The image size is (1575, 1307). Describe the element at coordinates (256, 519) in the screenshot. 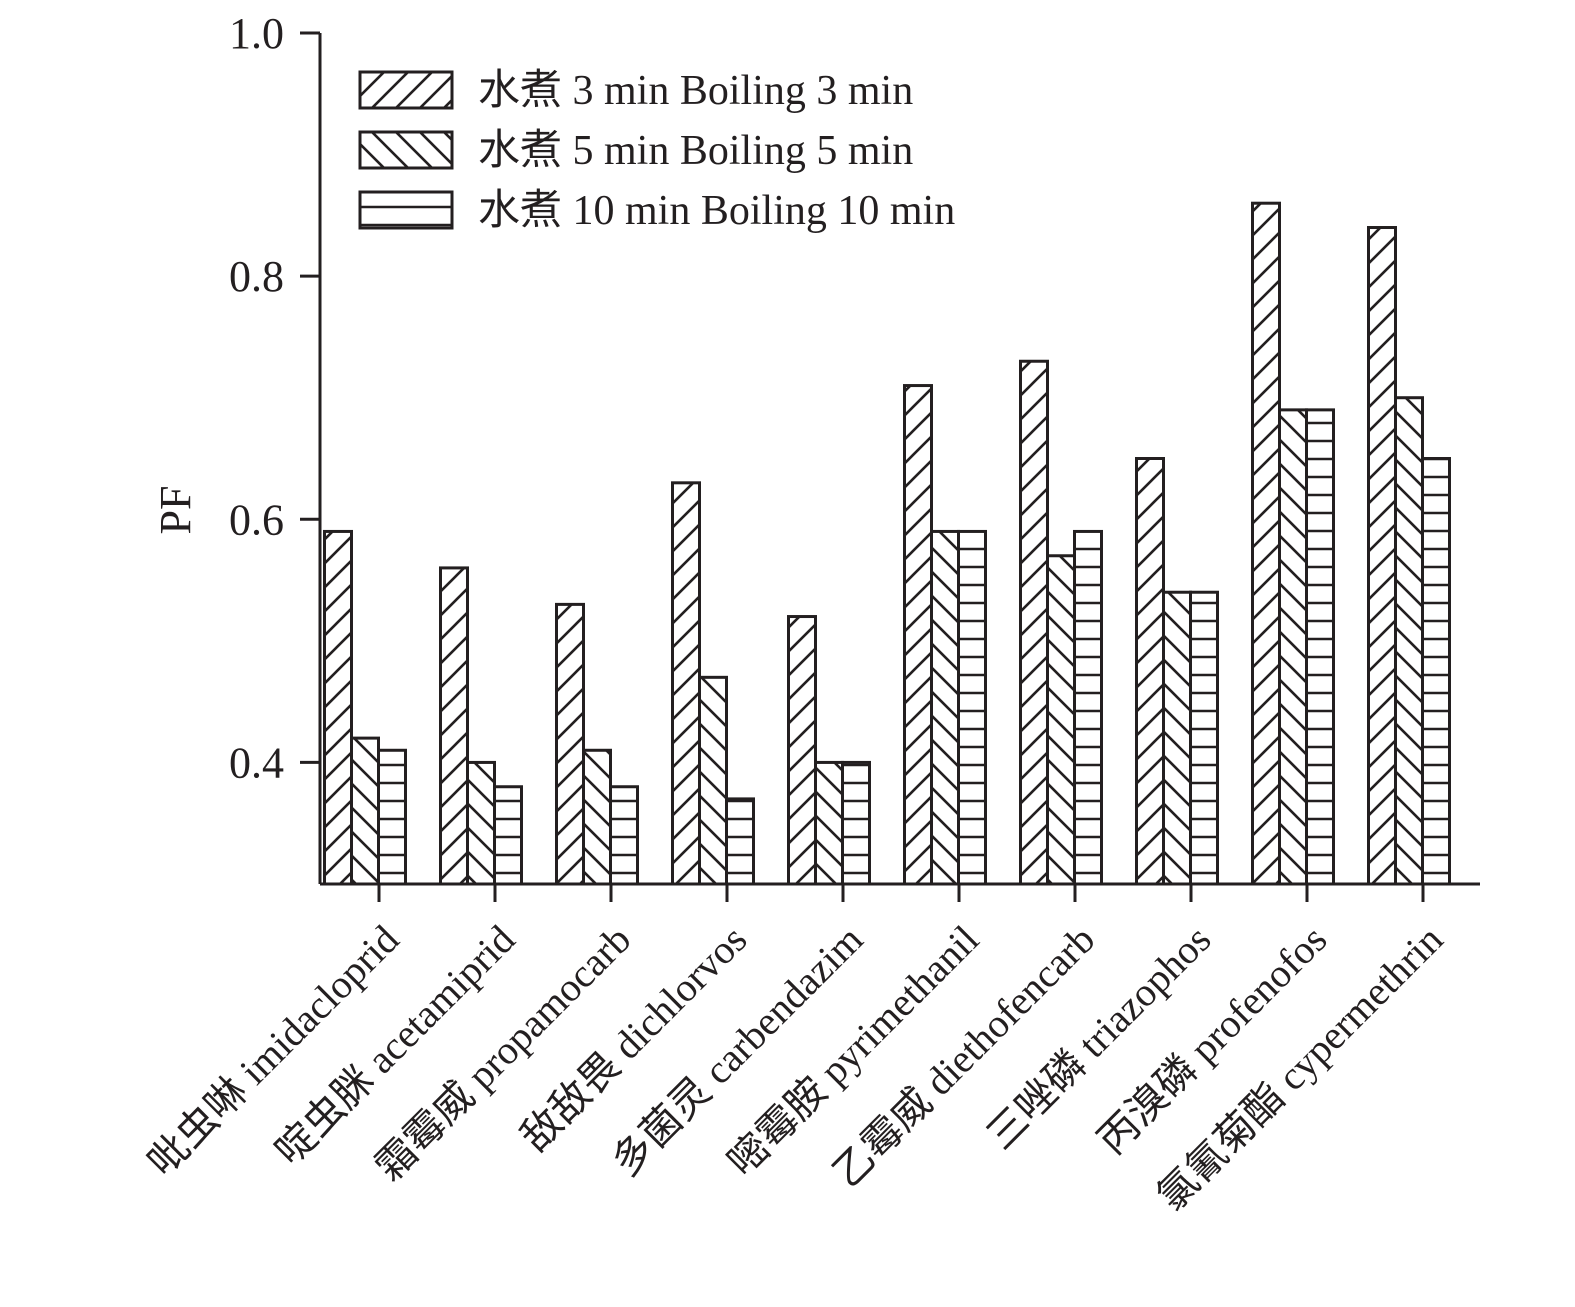

I see `y-tick-label: 0.6` at that location.